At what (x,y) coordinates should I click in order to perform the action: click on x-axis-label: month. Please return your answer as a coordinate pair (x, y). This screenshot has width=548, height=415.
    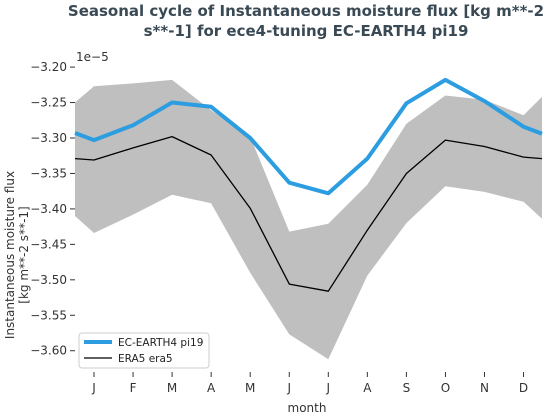
    Looking at the image, I should click on (307, 408).